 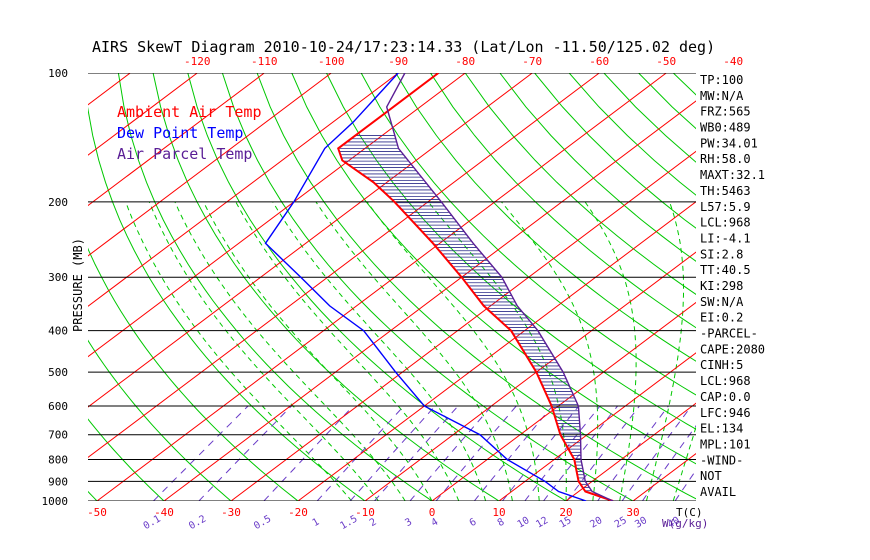 What do you see at coordinates (722, 302) in the screenshot?
I see `index-value: SW:N/A` at bounding box center [722, 302].